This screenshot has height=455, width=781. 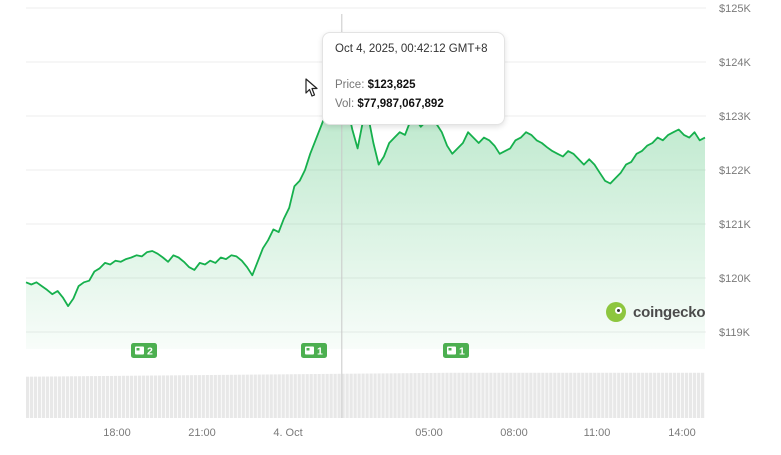 I want to click on mouse-pointer-icon, so click(x=311, y=87).